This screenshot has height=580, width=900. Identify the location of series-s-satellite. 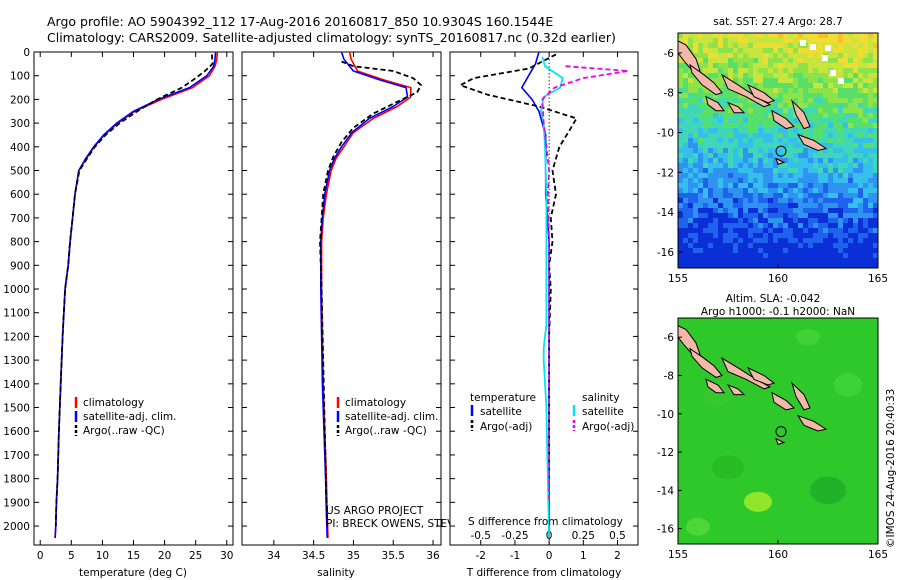
(552, 297).